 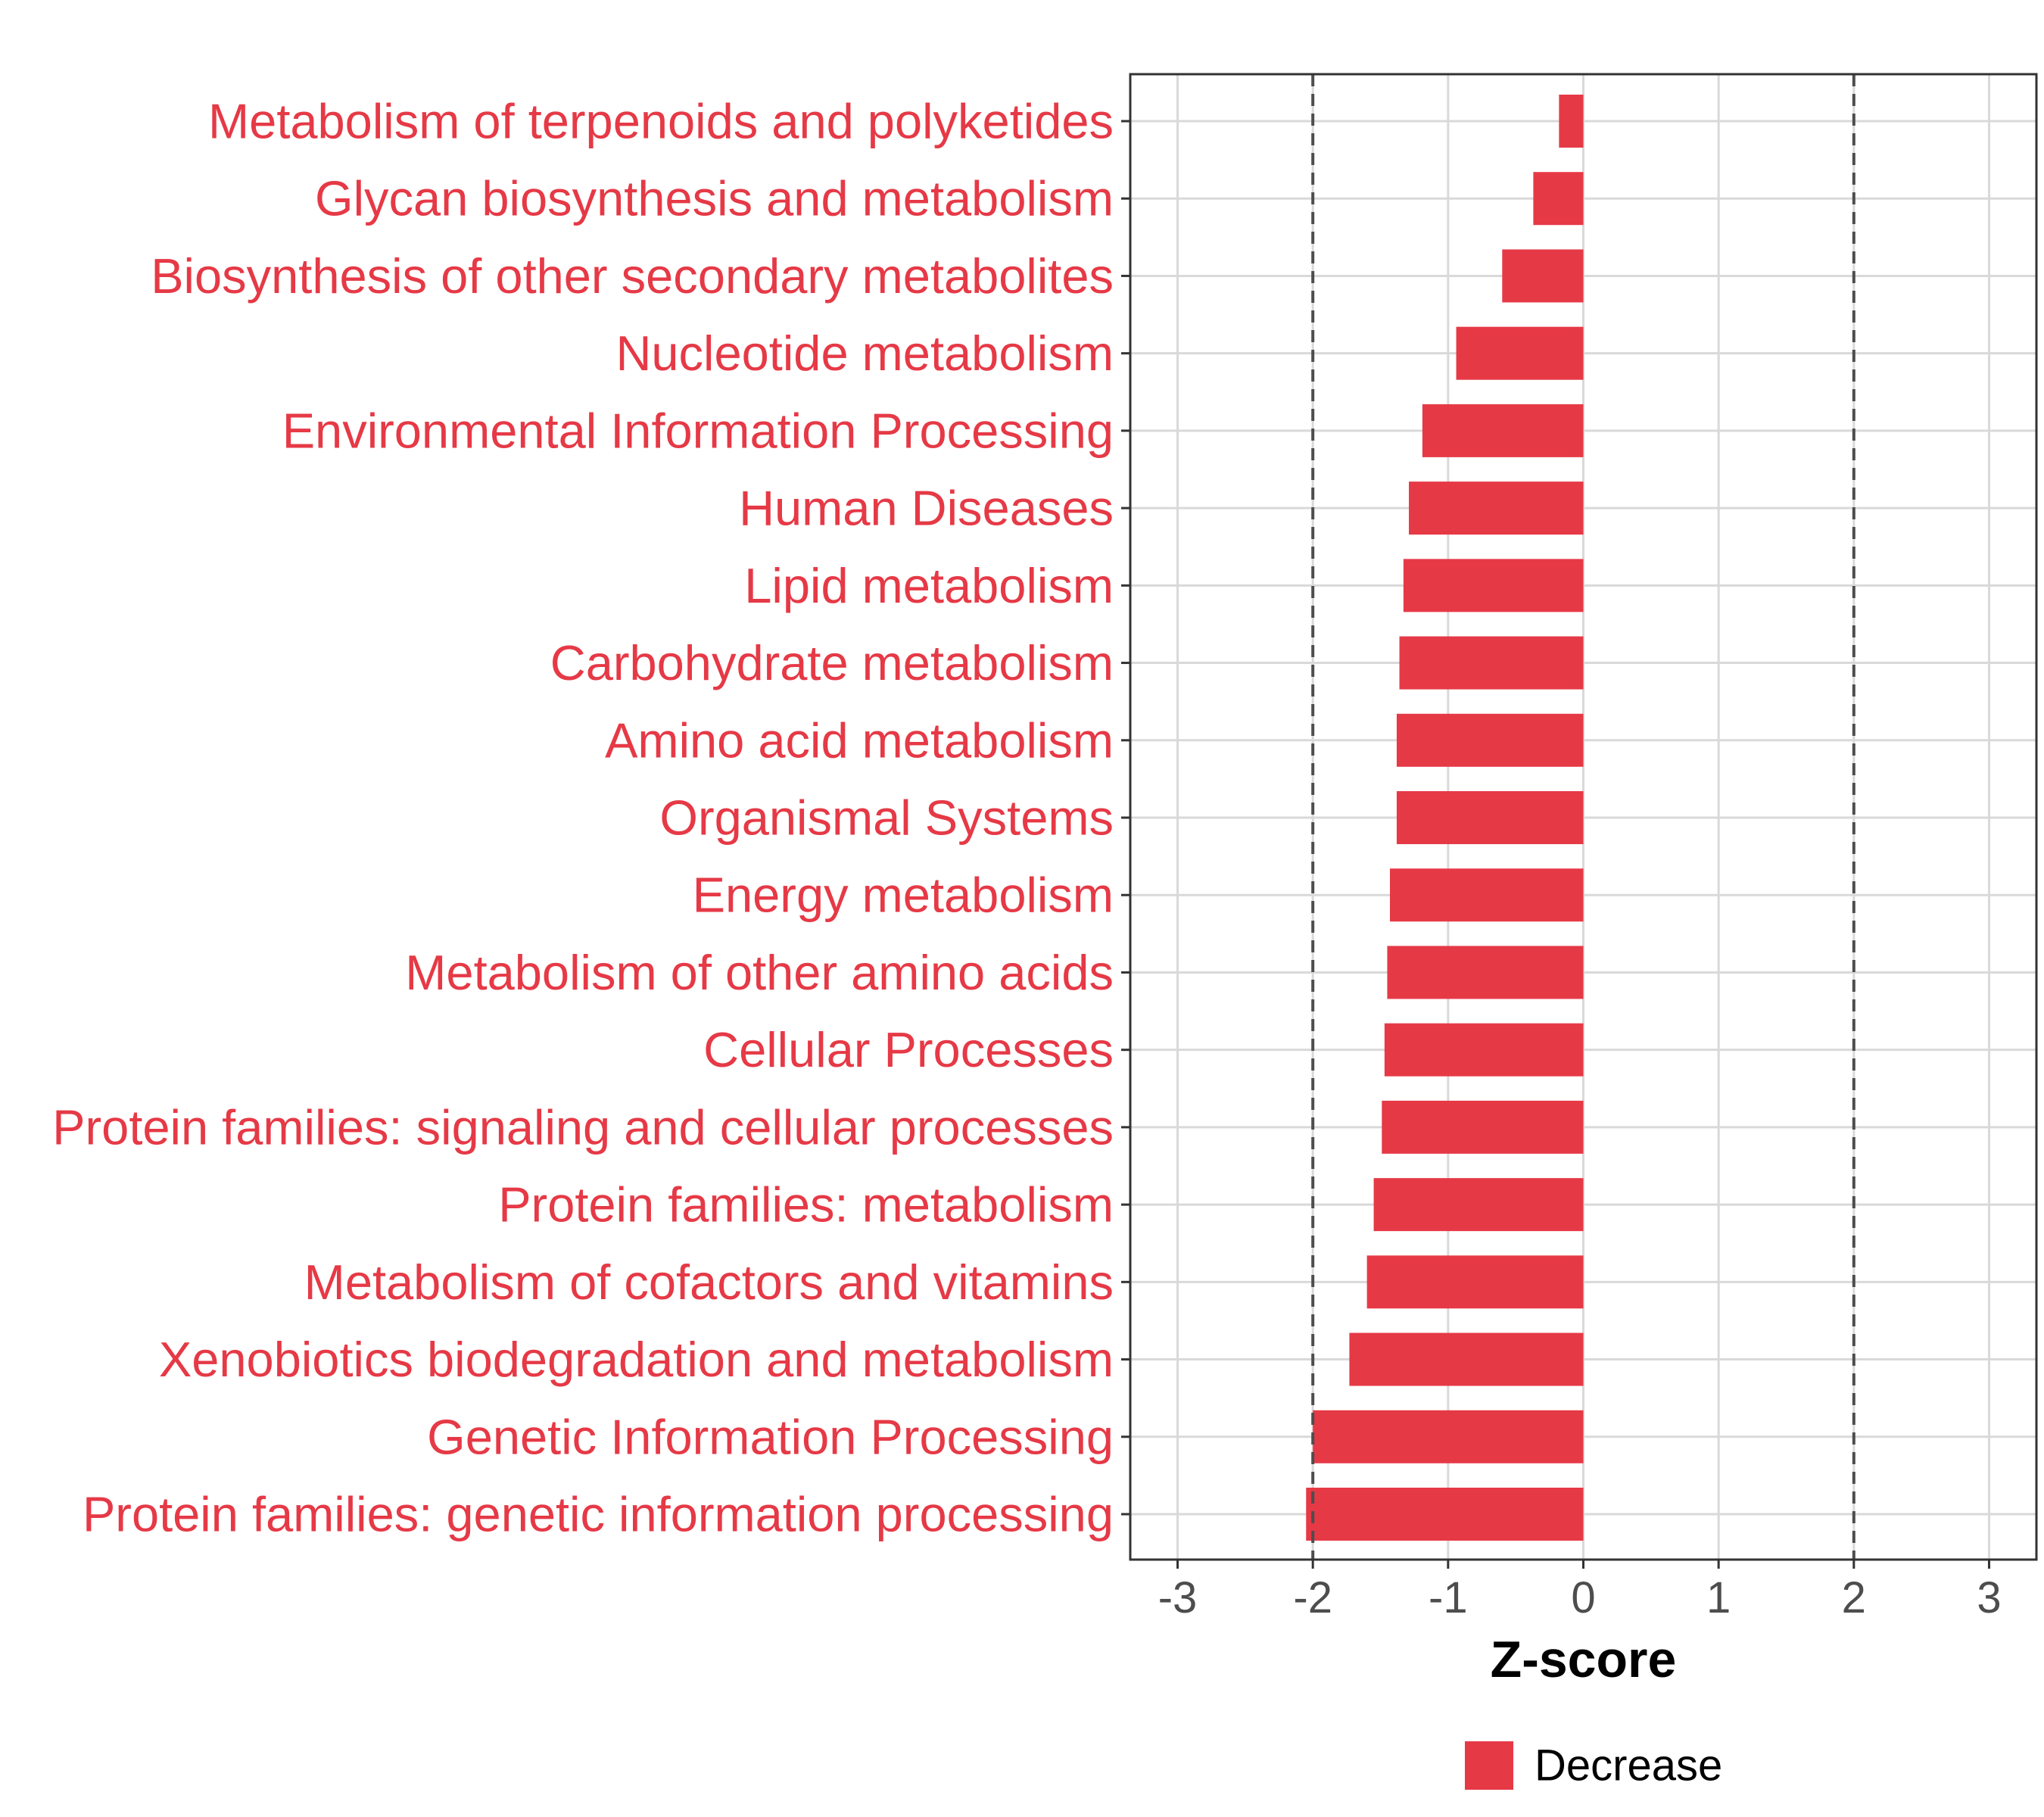 What do you see at coordinates (859, 740) in the screenshot?
I see `category-label: Amino acid metabolism` at bounding box center [859, 740].